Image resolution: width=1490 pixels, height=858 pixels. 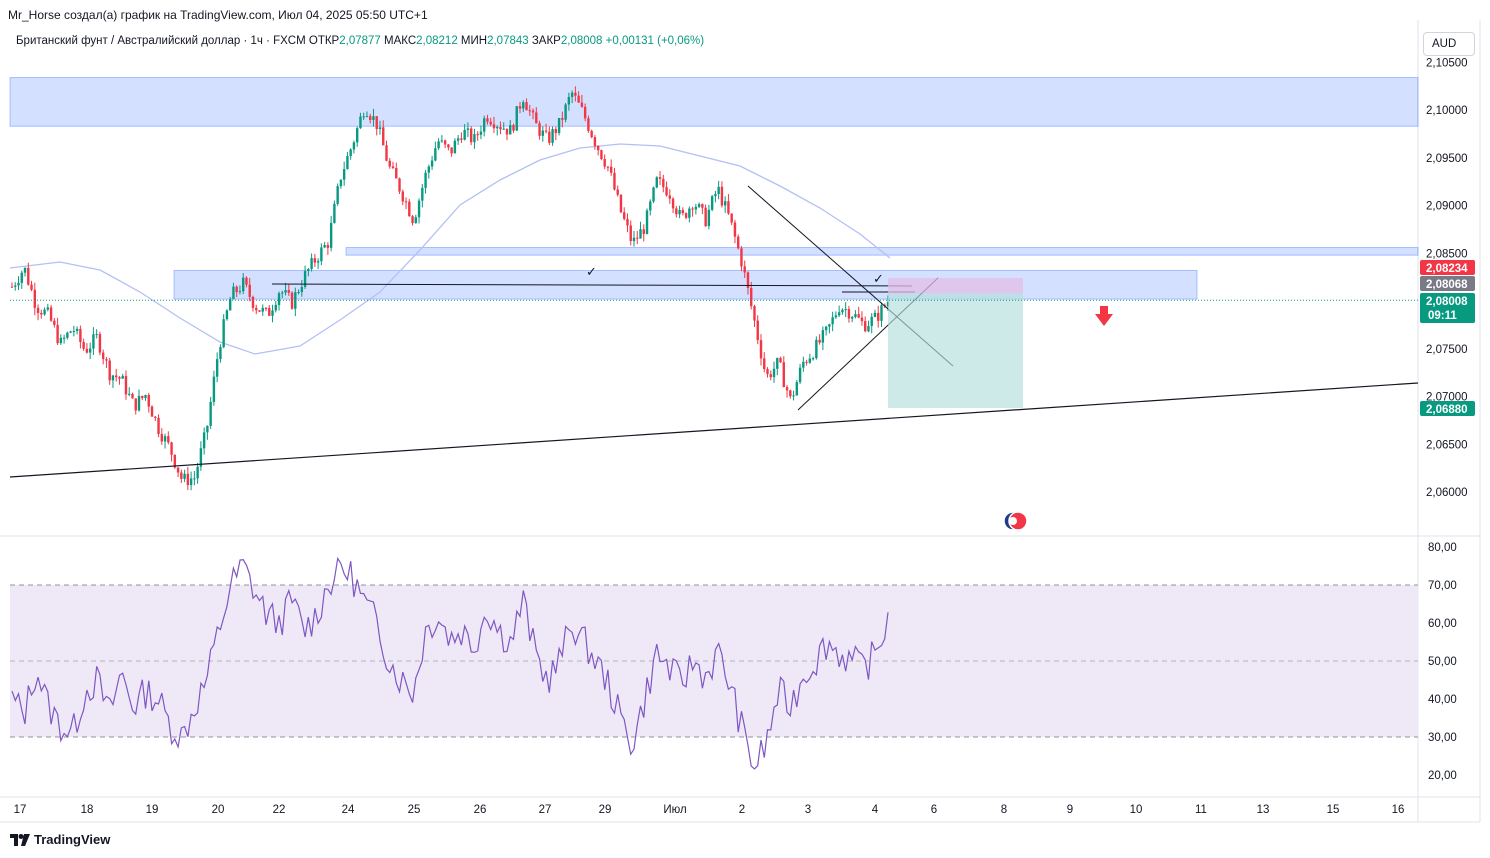 I want to click on price-tick-label: 2,06500, so click(x=1447, y=445).